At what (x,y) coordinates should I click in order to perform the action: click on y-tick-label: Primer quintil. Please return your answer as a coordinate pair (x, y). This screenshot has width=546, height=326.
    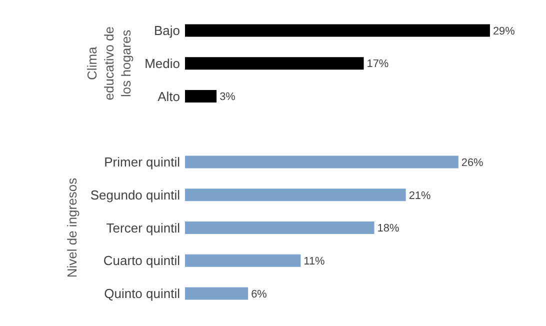
    Looking at the image, I should click on (142, 162).